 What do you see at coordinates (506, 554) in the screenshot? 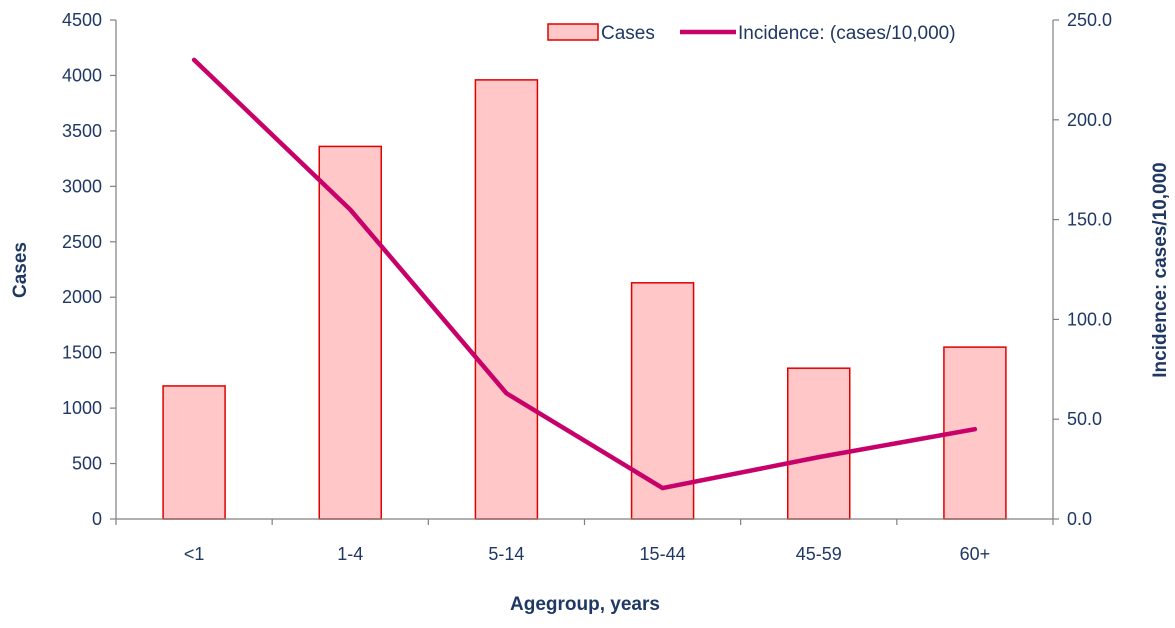
I see `x-tick-label: 5-14` at bounding box center [506, 554].